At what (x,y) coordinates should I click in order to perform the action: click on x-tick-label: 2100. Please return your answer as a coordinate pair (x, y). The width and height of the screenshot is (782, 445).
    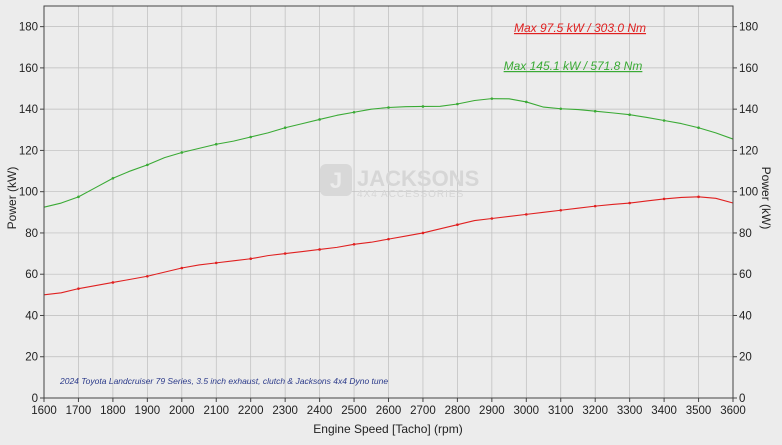
    Looking at the image, I should click on (216, 411).